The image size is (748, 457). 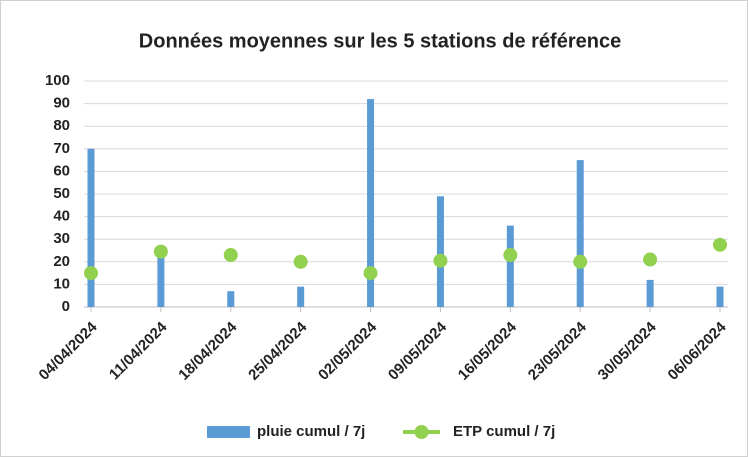 I want to click on y-tick-label: 50, so click(x=61, y=193).